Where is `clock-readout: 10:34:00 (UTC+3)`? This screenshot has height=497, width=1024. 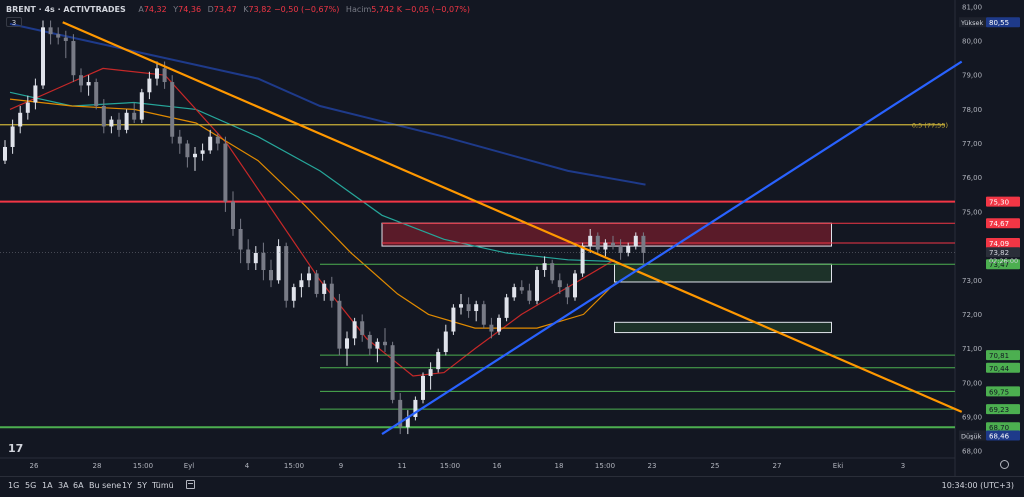
clock-readout: 10:34:00 (UTC+3) is located at coordinates (977, 485).